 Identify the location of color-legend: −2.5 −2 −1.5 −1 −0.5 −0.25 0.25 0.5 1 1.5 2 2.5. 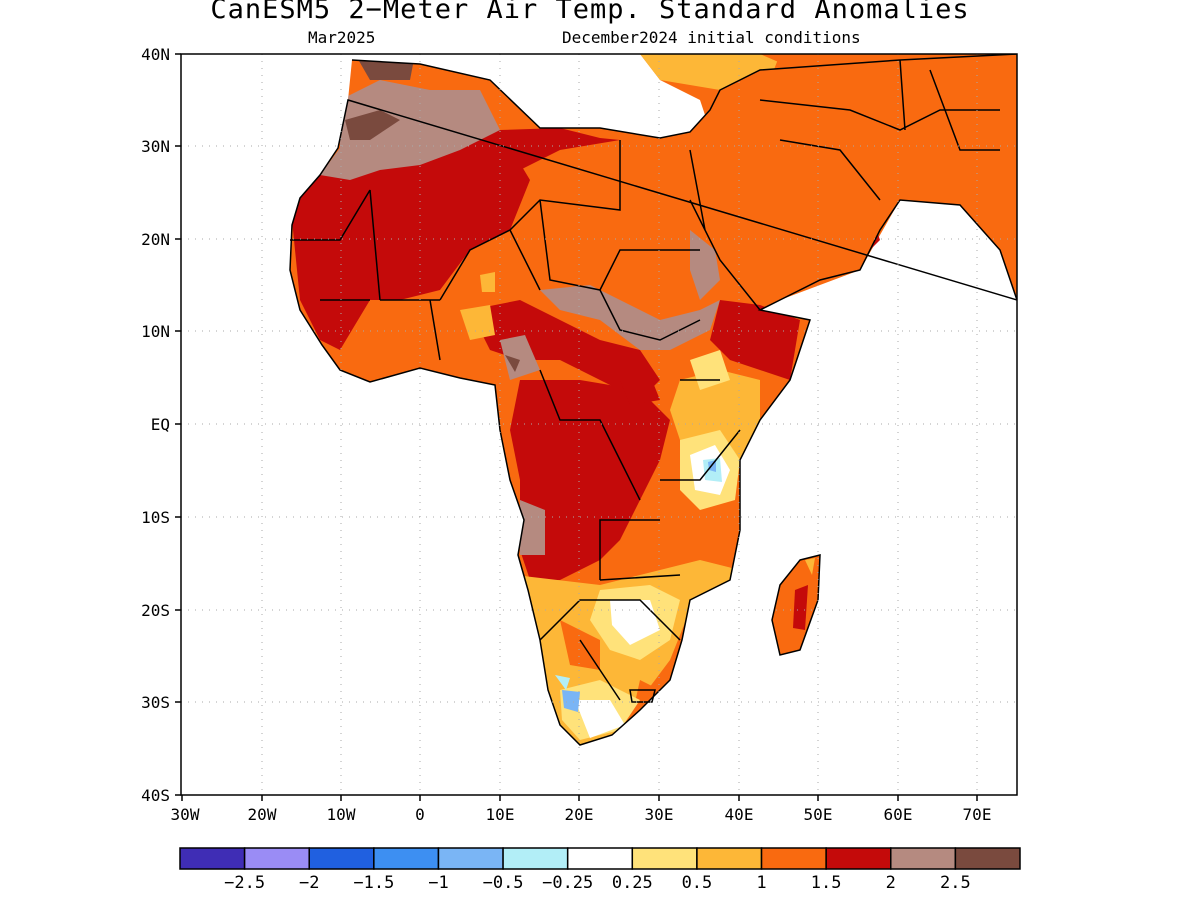
(600, 870).